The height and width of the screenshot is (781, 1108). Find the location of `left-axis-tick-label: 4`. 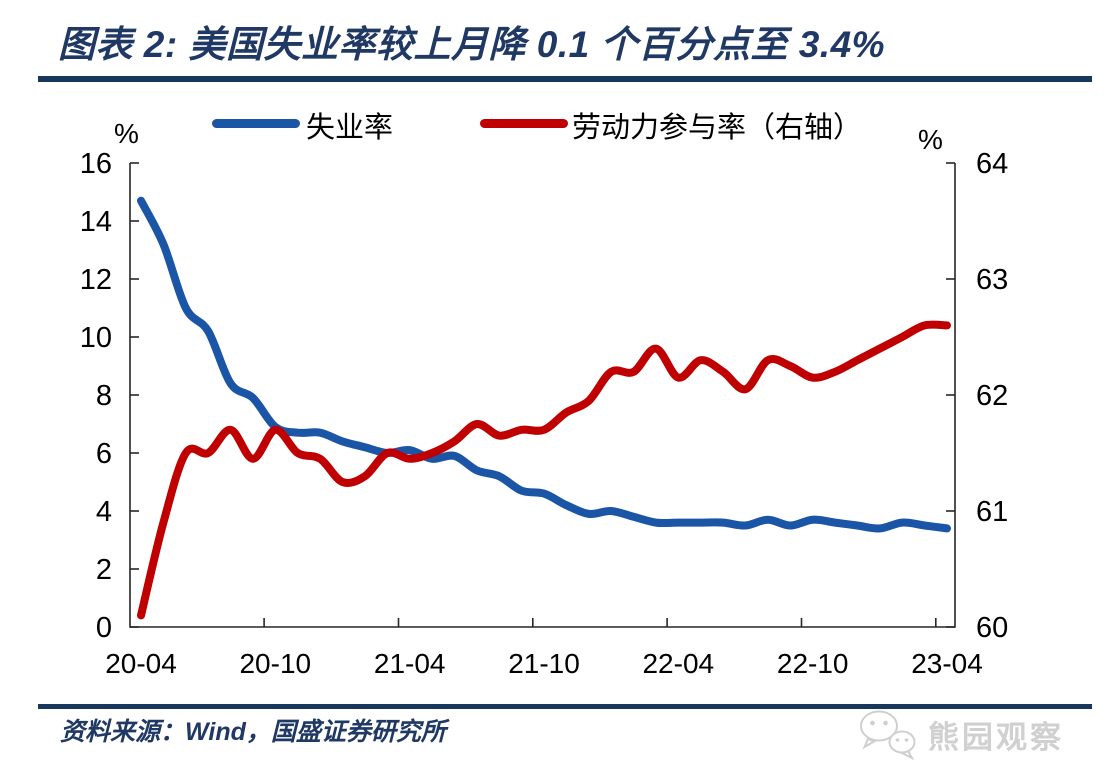

left-axis-tick-label: 4 is located at coordinates (104, 512).